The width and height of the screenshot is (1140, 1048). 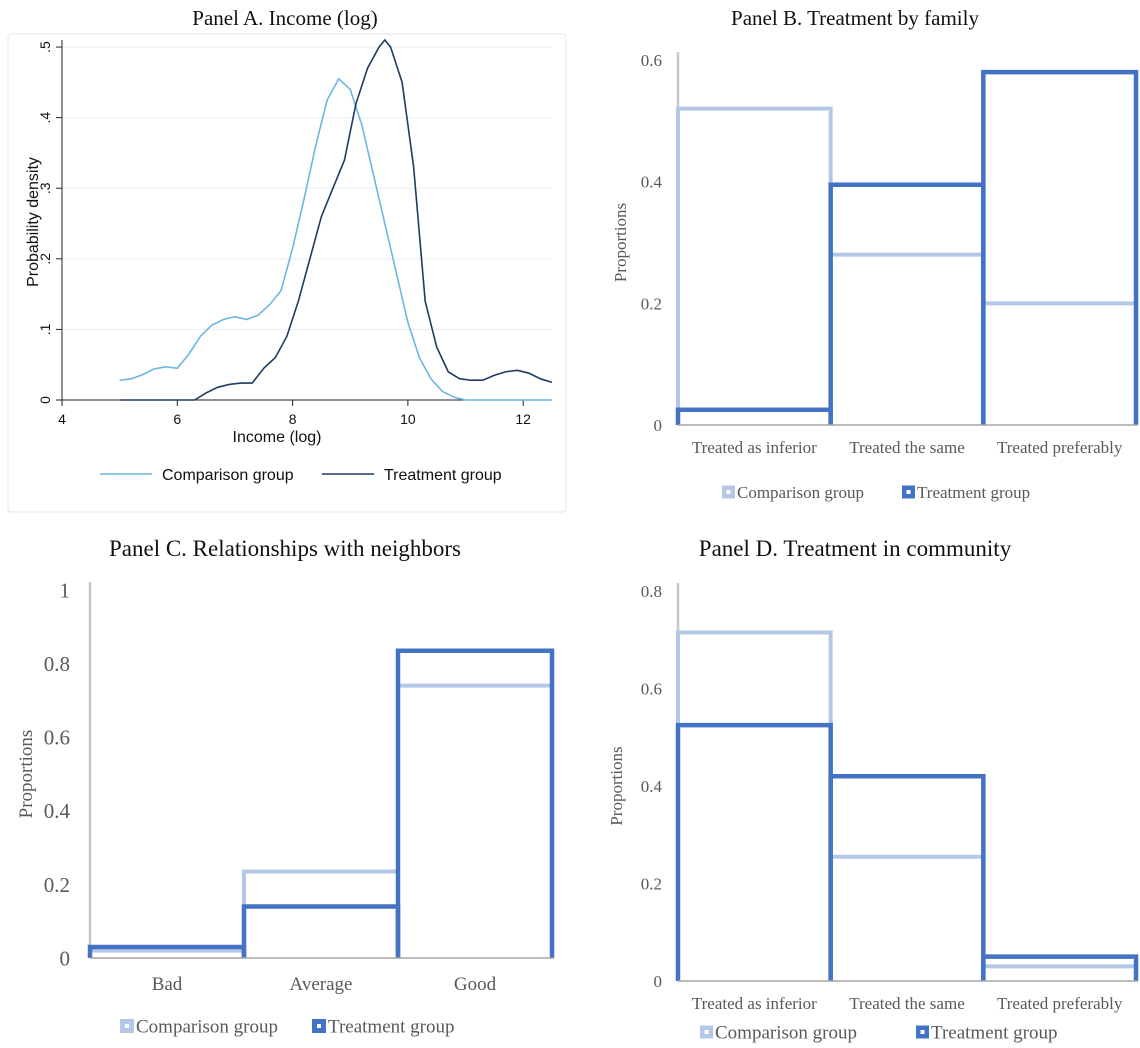 What do you see at coordinates (45, 47) in the screenshot?
I see `y-tick-label: .5` at bounding box center [45, 47].